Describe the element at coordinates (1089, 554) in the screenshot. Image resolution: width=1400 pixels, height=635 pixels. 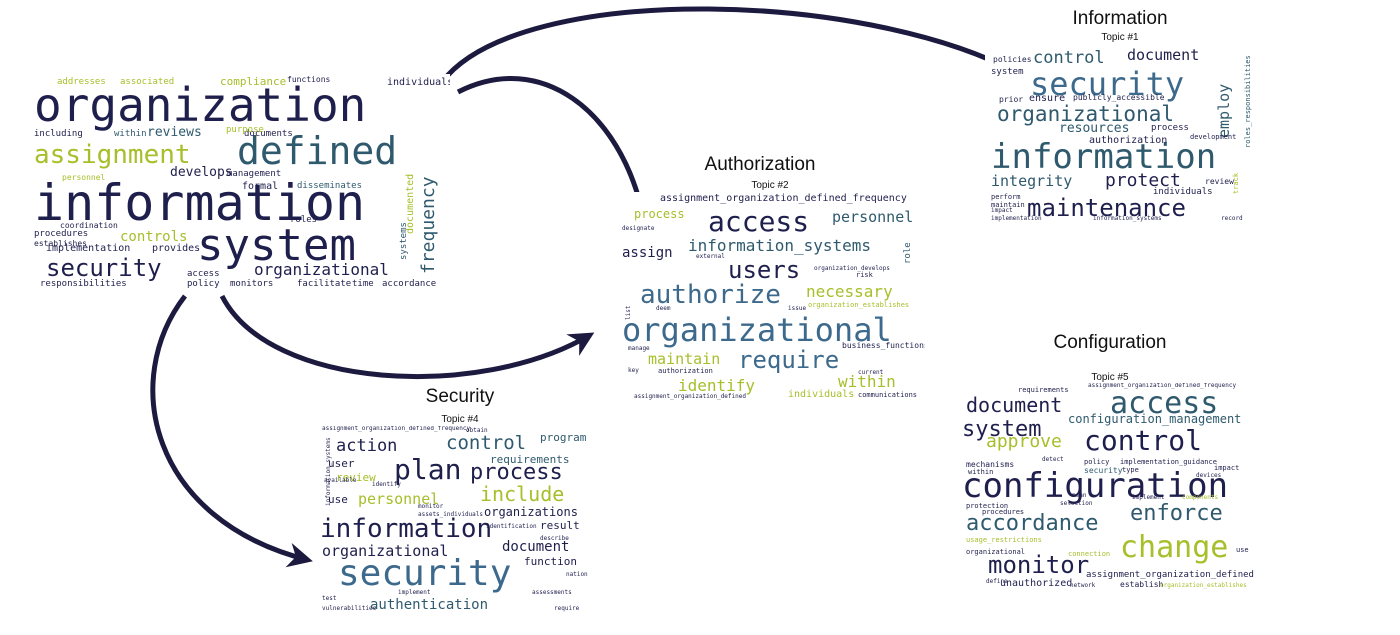
I see `cloud-word: connection` at that location.